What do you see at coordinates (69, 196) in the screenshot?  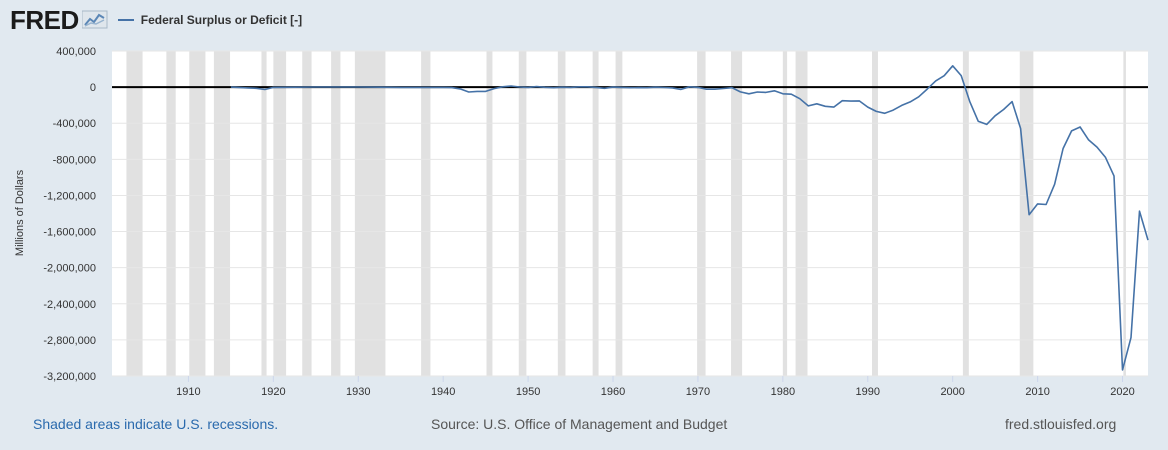 I see `y-tick-label: -1,200,000` at bounding box center [69, 196].